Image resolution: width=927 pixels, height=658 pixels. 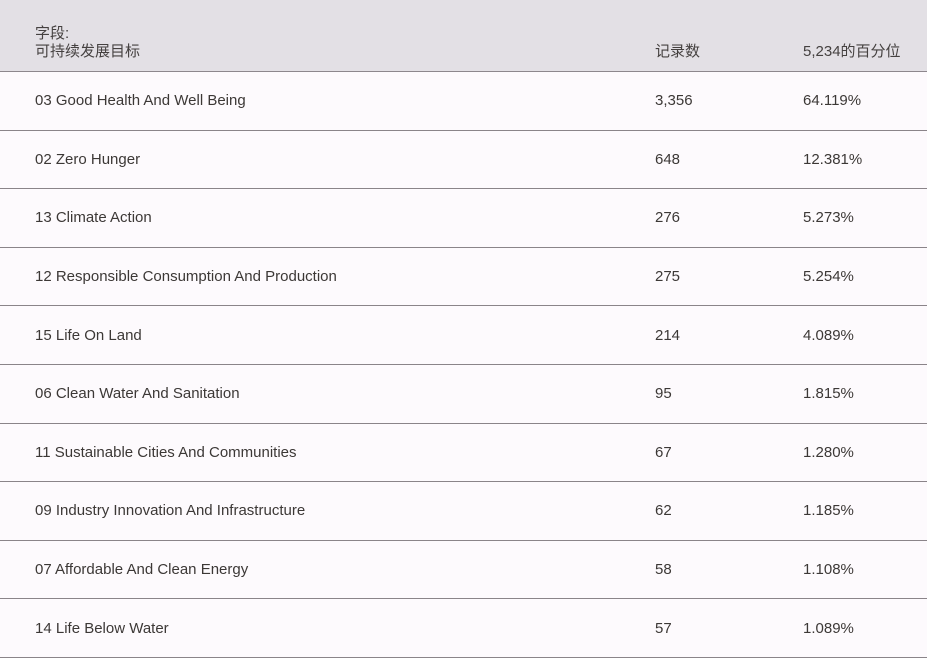 What do you see at coordinates (663, 628) in the screenshot?
I see `record-count-value: 57` at bounding box center [663, 628].